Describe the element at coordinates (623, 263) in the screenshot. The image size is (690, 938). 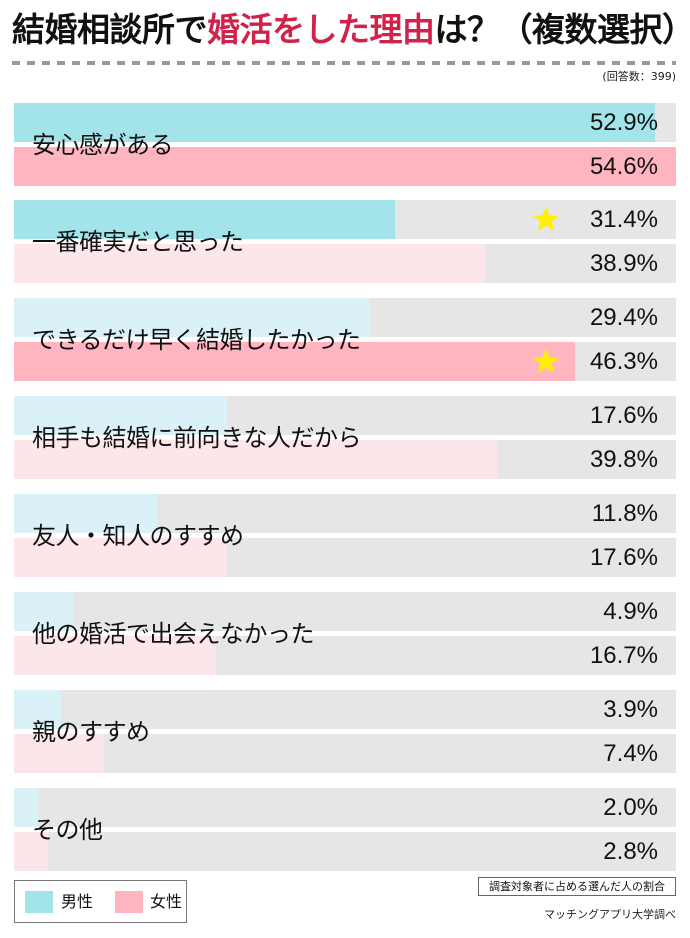
I see `female-value: 38.9%` at that location.